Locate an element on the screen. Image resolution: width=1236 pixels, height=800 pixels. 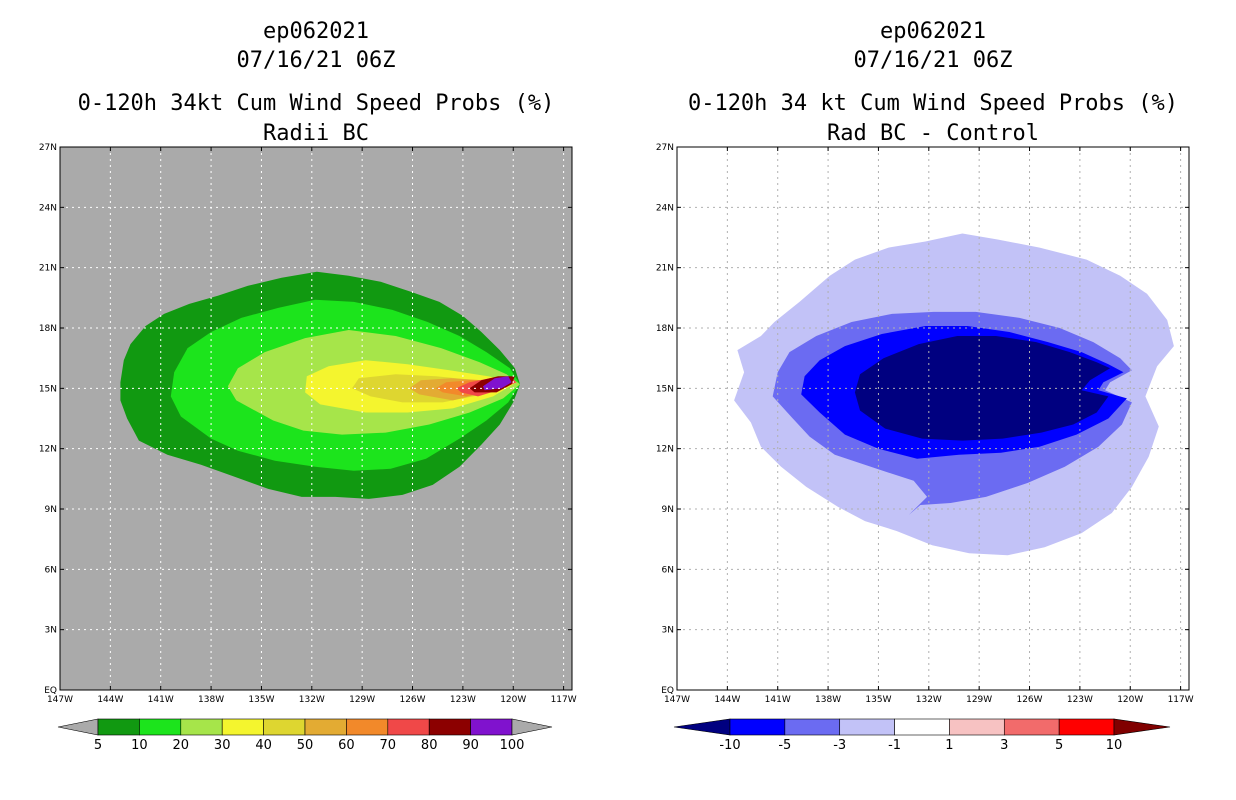
colorbar: 5 10 20 30 40 50 60 70 80 90 100 is located at coordinates (305, 735).